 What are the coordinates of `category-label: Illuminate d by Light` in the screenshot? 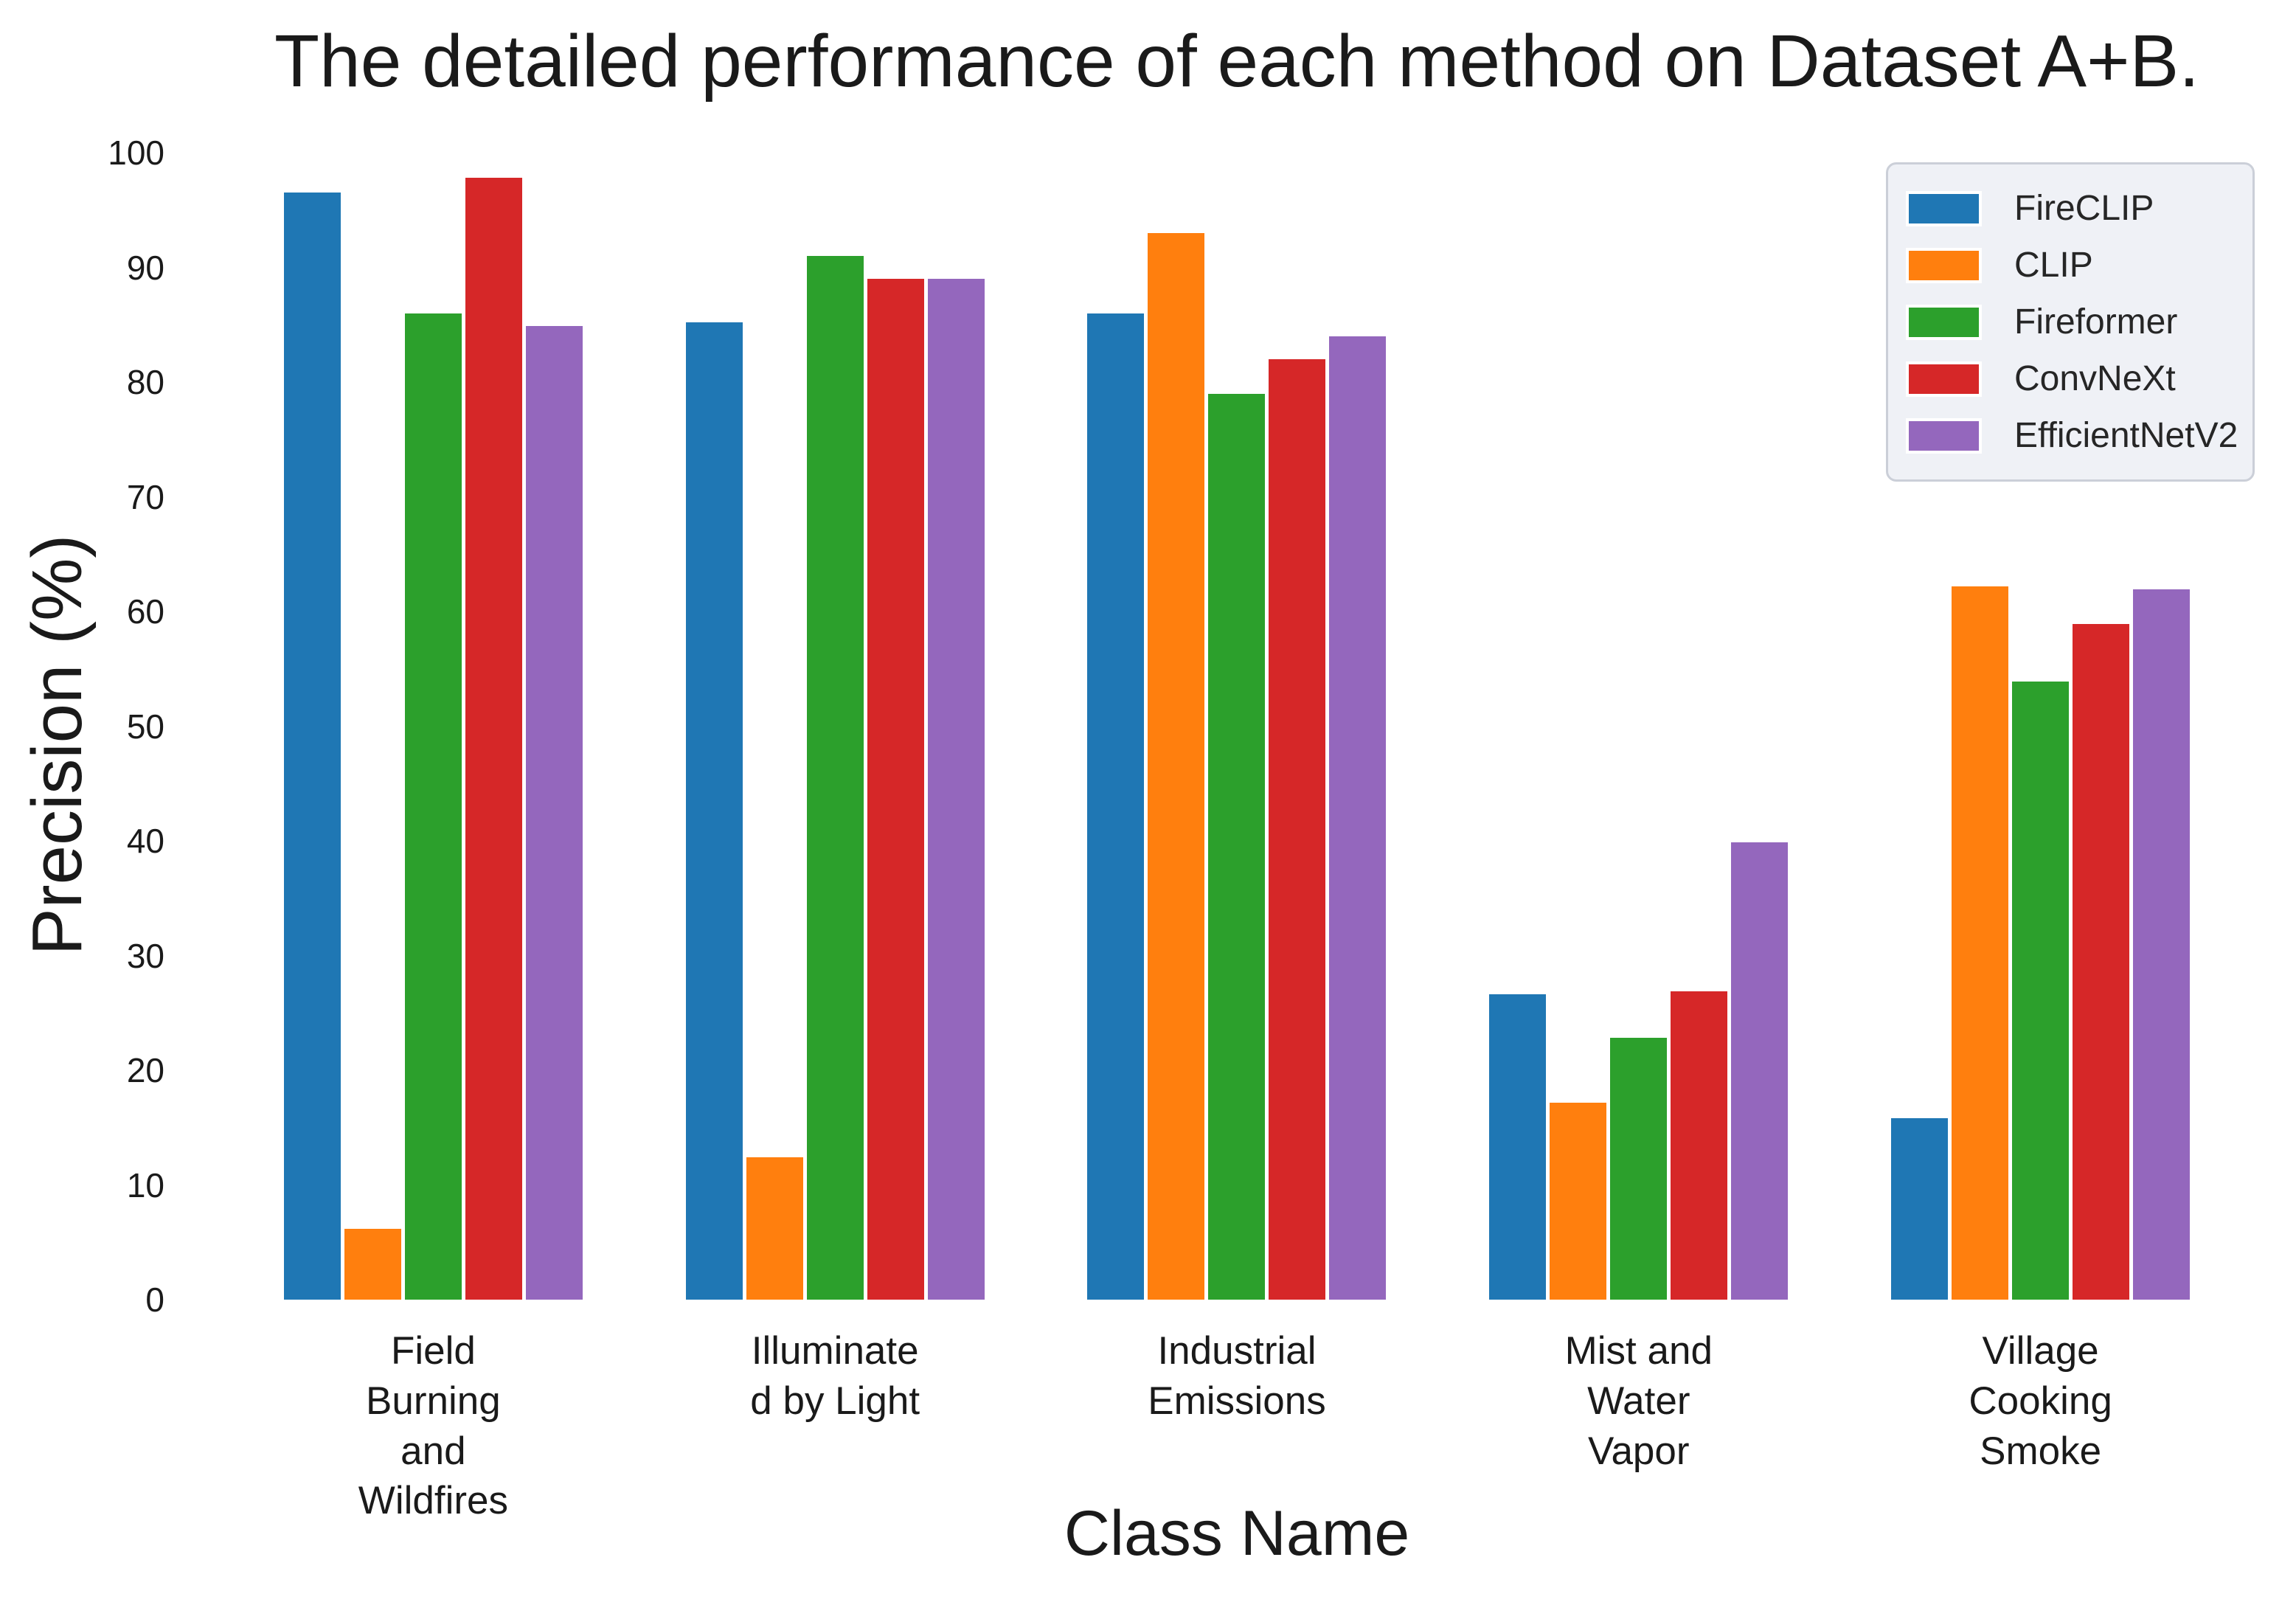 It's located at (835, 1376).